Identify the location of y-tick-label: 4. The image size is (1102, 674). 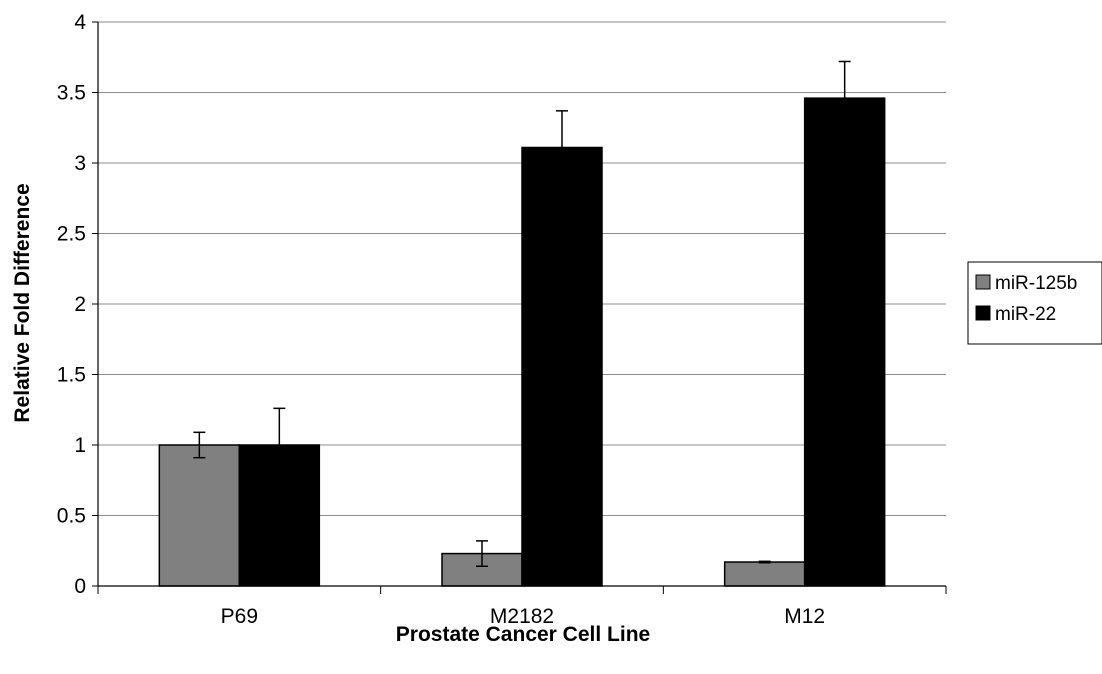
(80, 22).